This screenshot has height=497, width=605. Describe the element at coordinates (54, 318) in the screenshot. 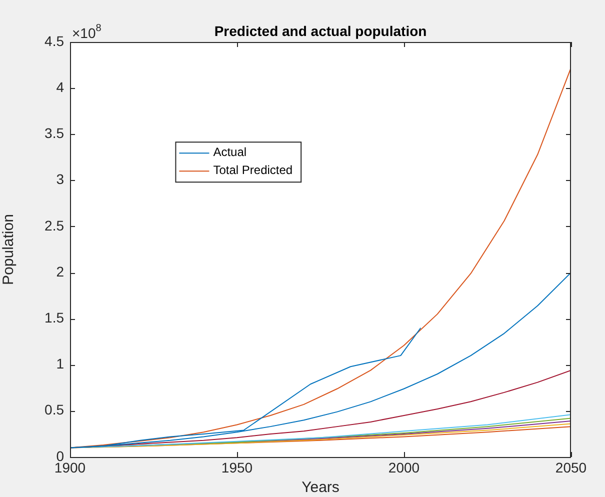

I see `y-tick-label: 1.5` at that location.